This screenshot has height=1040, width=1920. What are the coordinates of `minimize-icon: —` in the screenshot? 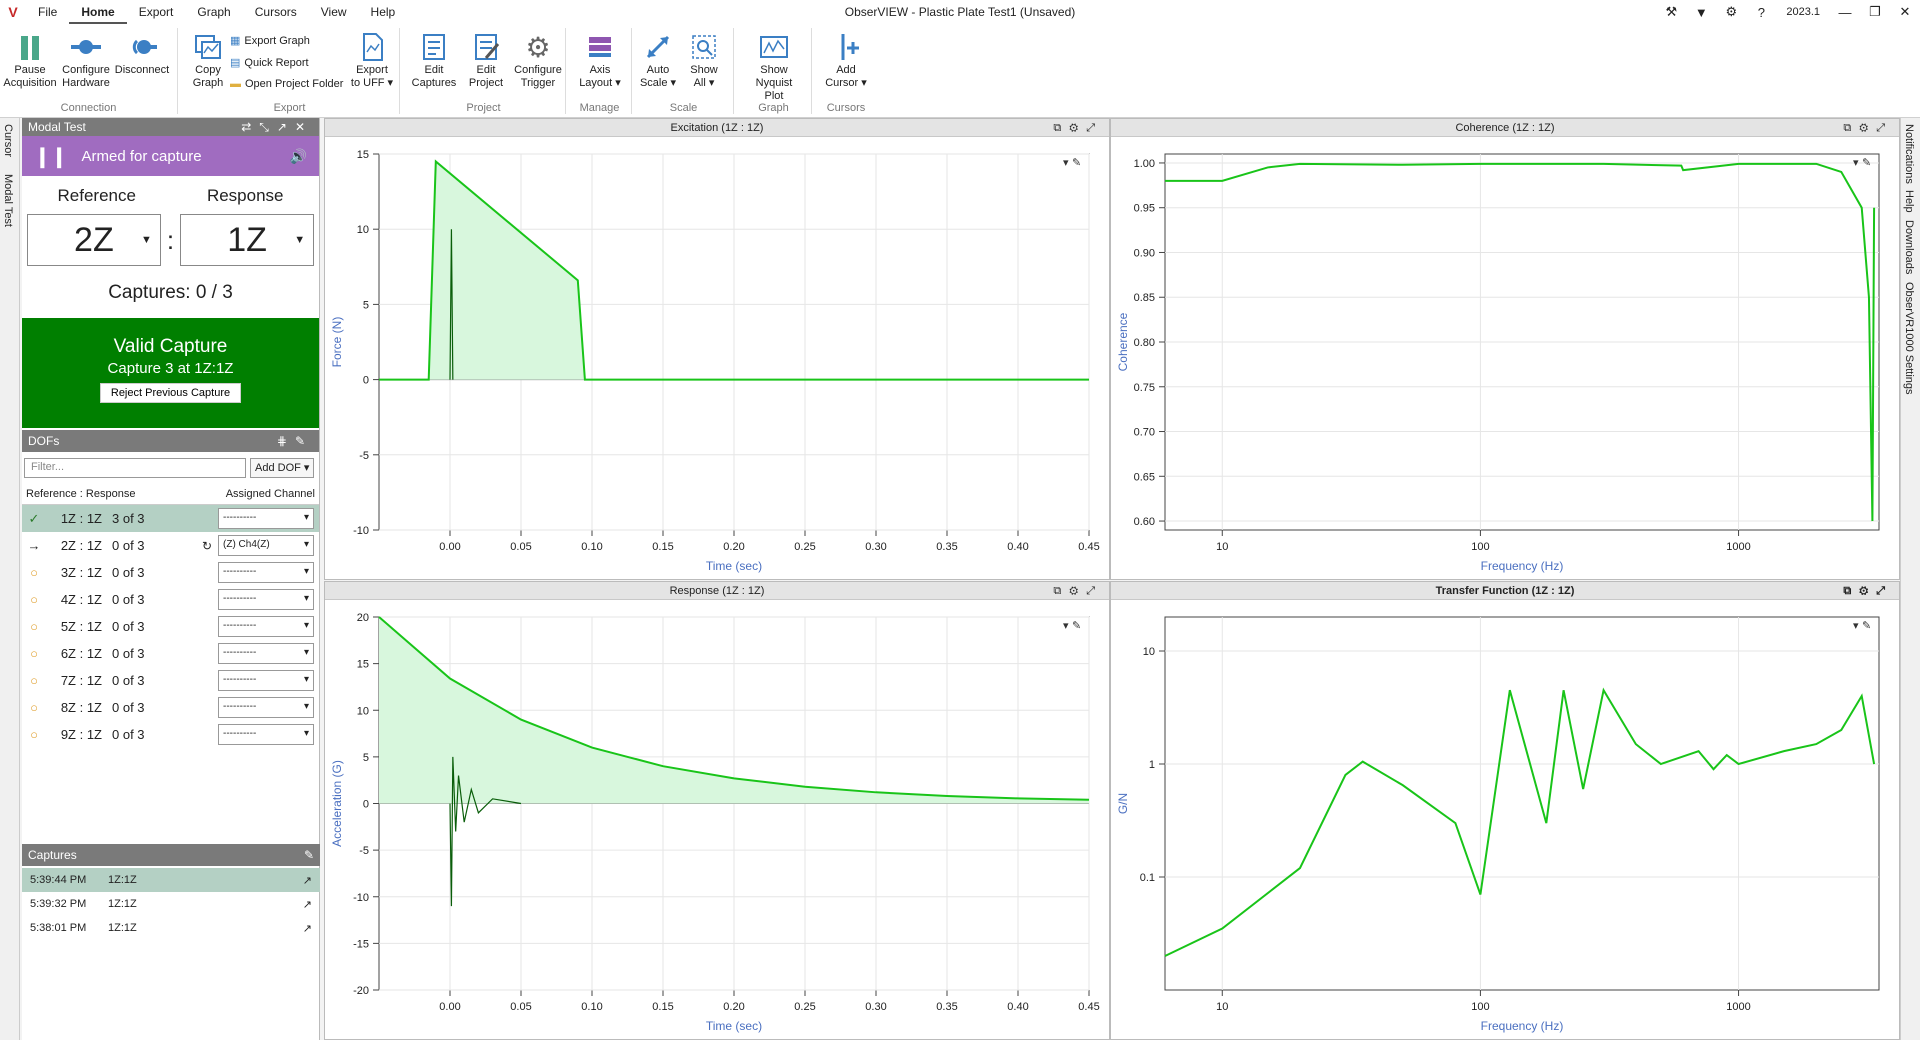 It's located at (1845, 12).